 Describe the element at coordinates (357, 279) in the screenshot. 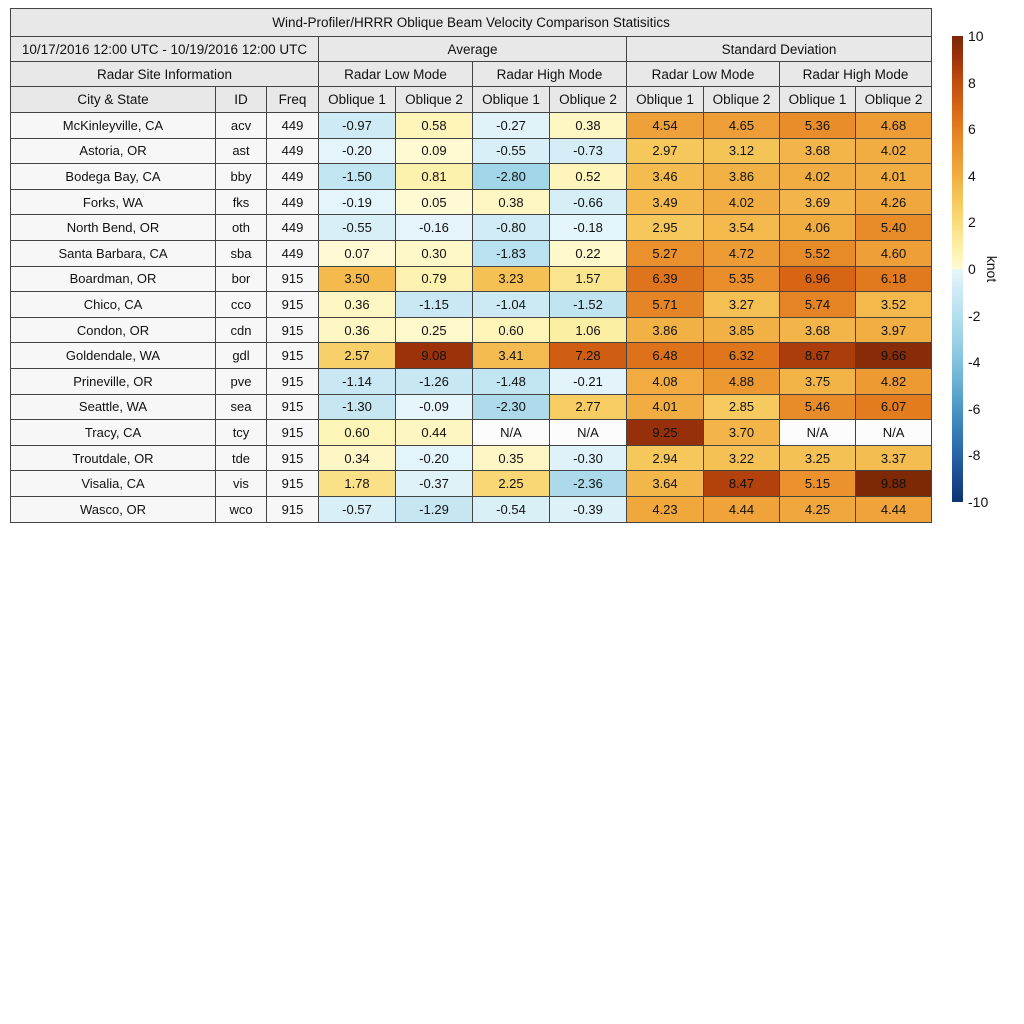

I see `value-cell: 3.50` at that location.